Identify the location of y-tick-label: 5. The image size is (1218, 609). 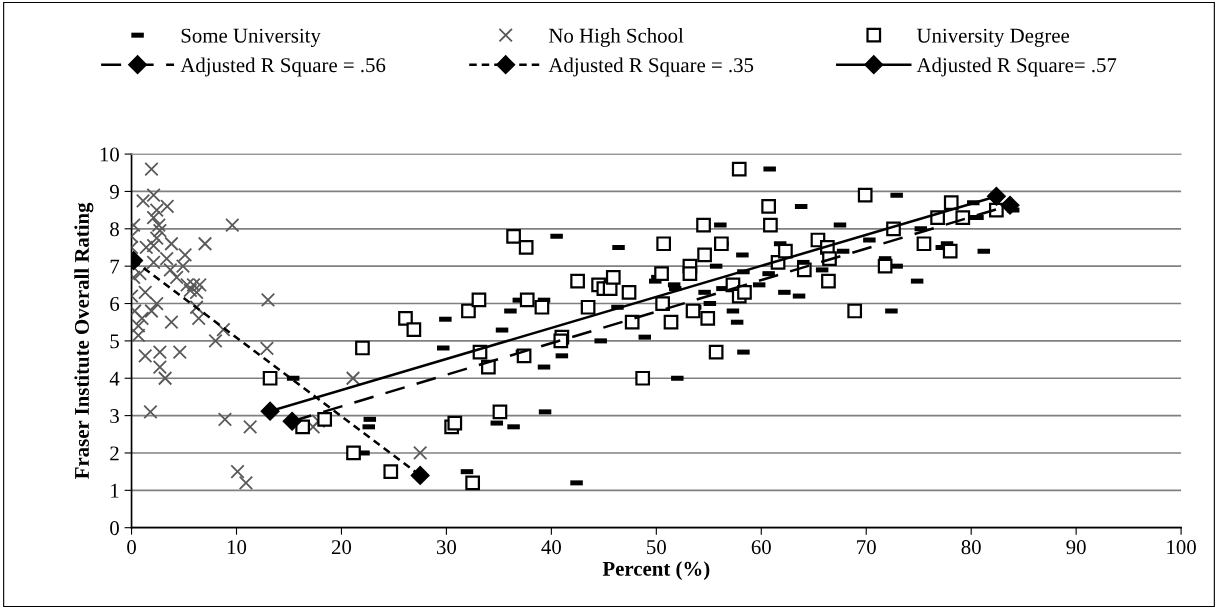
(114, 341).